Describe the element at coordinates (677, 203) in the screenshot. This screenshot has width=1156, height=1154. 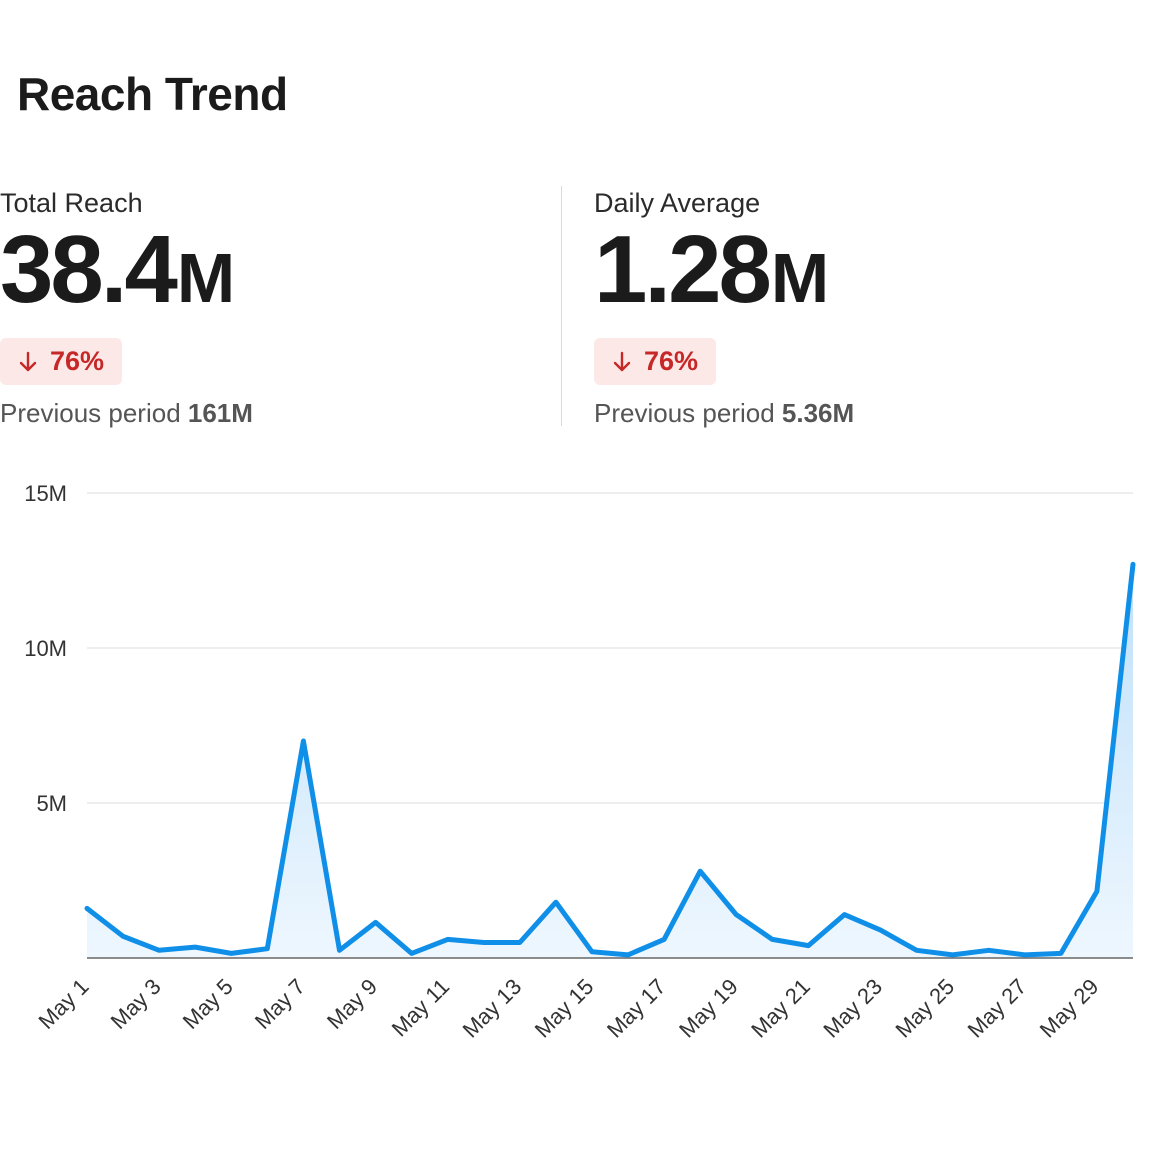
I see `metric-label: Daily Average` at that location.